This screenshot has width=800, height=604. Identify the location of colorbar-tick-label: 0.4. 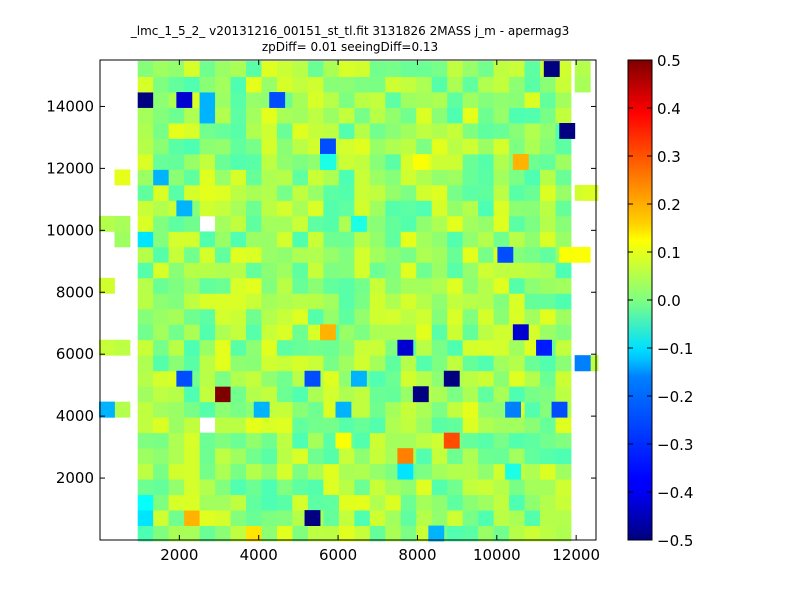
(669, 109).